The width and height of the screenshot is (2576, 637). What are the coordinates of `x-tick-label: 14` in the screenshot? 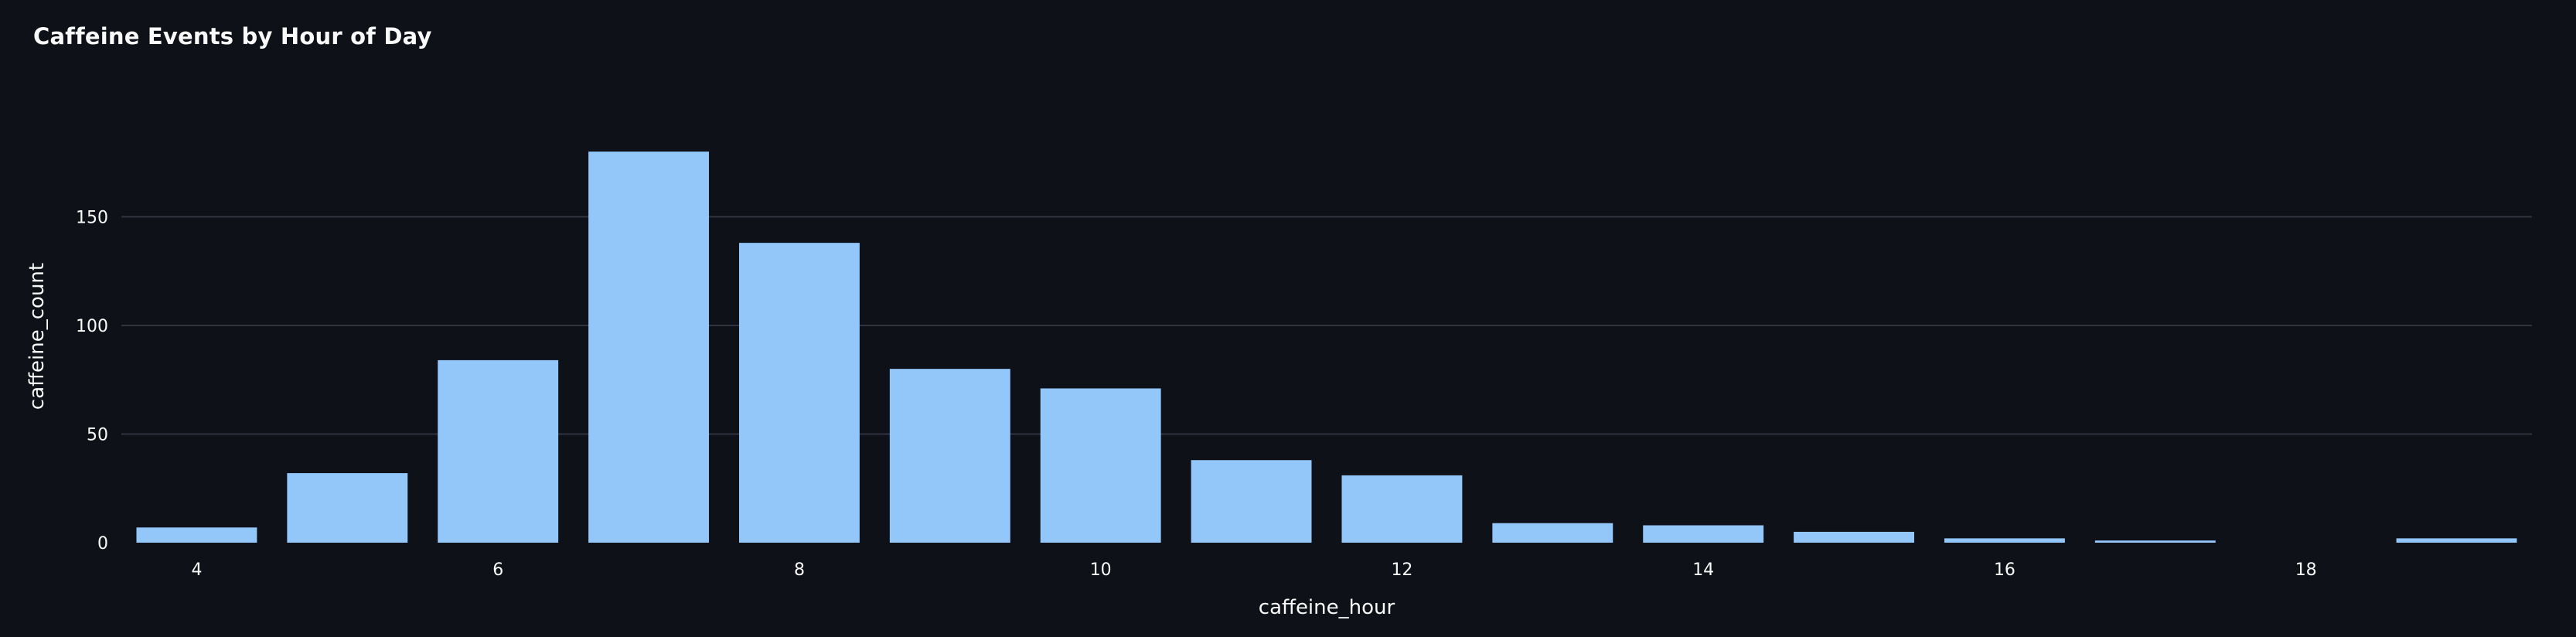 It's located at (1703, 570).